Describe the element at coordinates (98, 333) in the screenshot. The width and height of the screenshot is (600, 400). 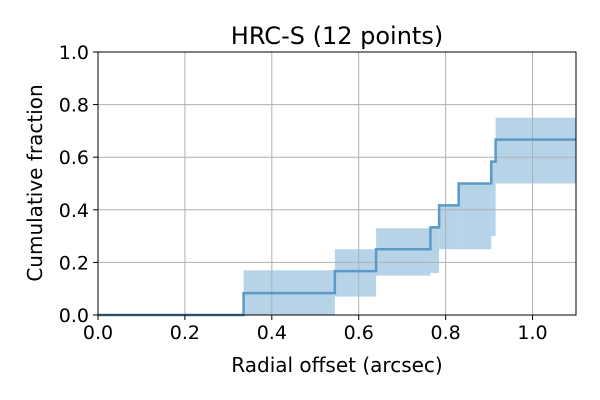
I see `x-tick-label: 0.0` at that location.